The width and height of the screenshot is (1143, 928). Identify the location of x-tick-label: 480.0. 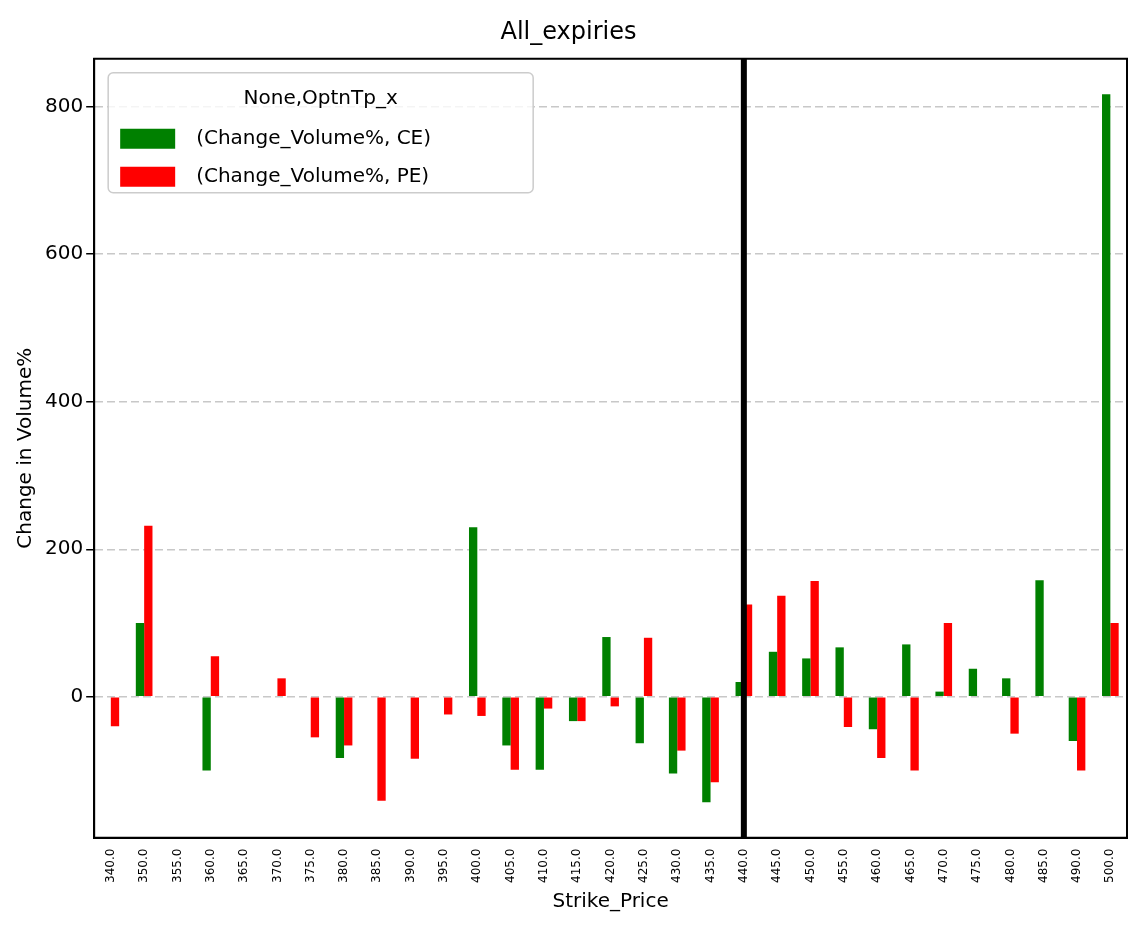
(1009, 866).